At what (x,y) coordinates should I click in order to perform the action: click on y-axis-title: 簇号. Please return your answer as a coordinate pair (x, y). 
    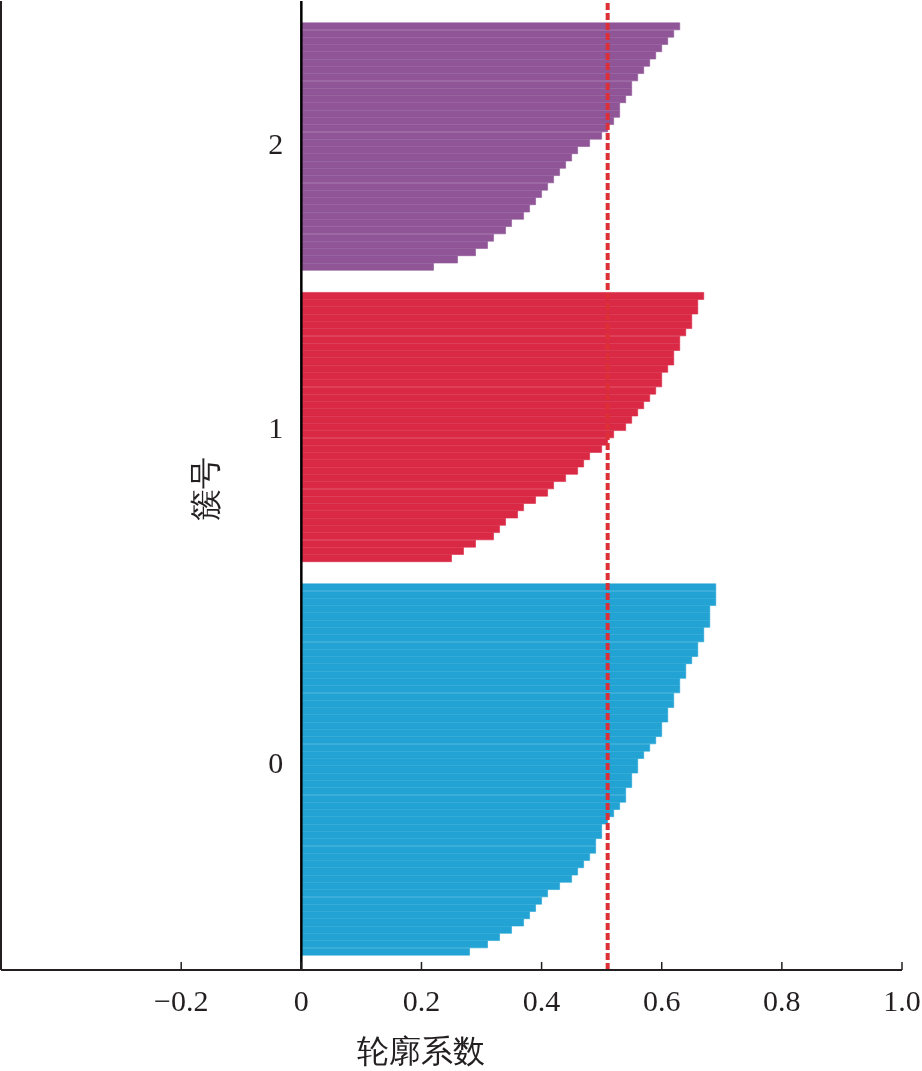
    Looking at the image, I should click on (205, 488).